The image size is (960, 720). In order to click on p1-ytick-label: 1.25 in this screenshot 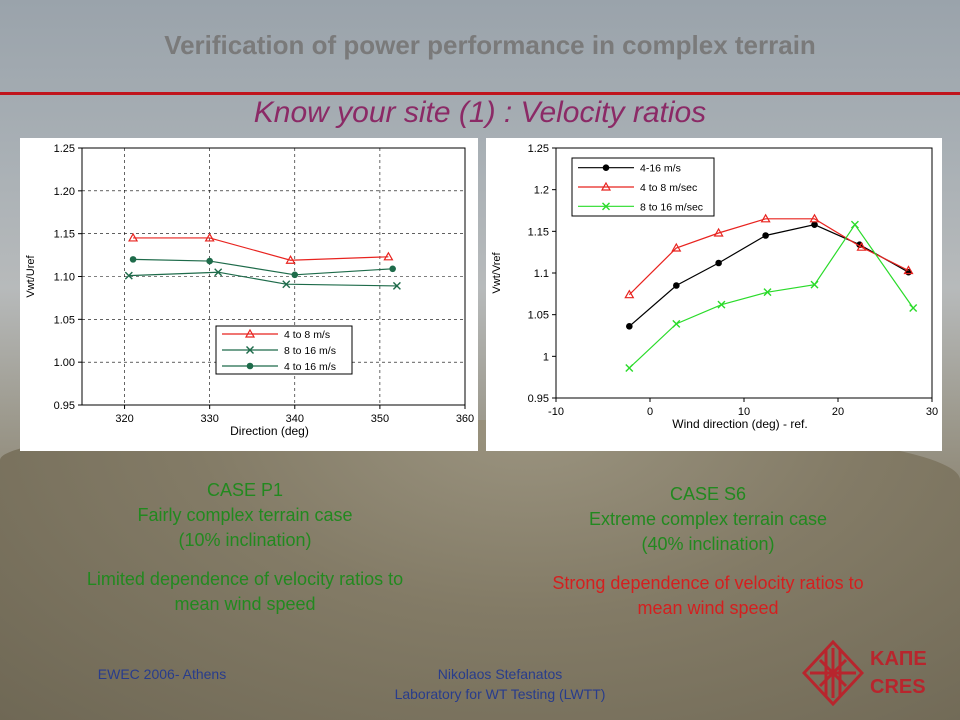, I will do `click(64, 149)`.